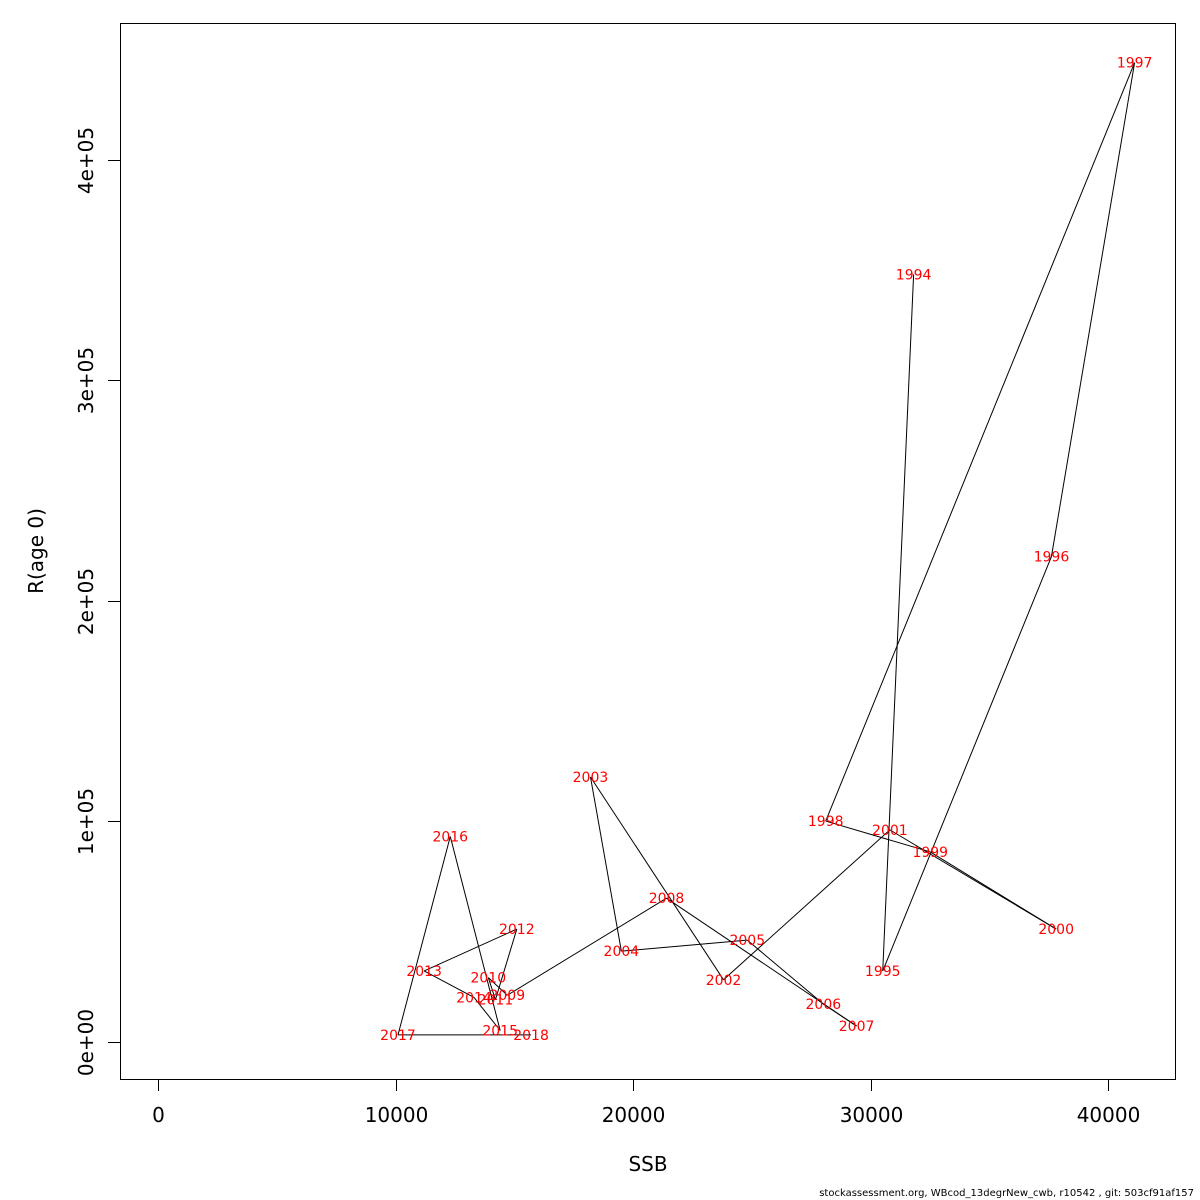 The image size is (1200, 1200). I want to click on path-segment-1998-1999, so click(878, 836).